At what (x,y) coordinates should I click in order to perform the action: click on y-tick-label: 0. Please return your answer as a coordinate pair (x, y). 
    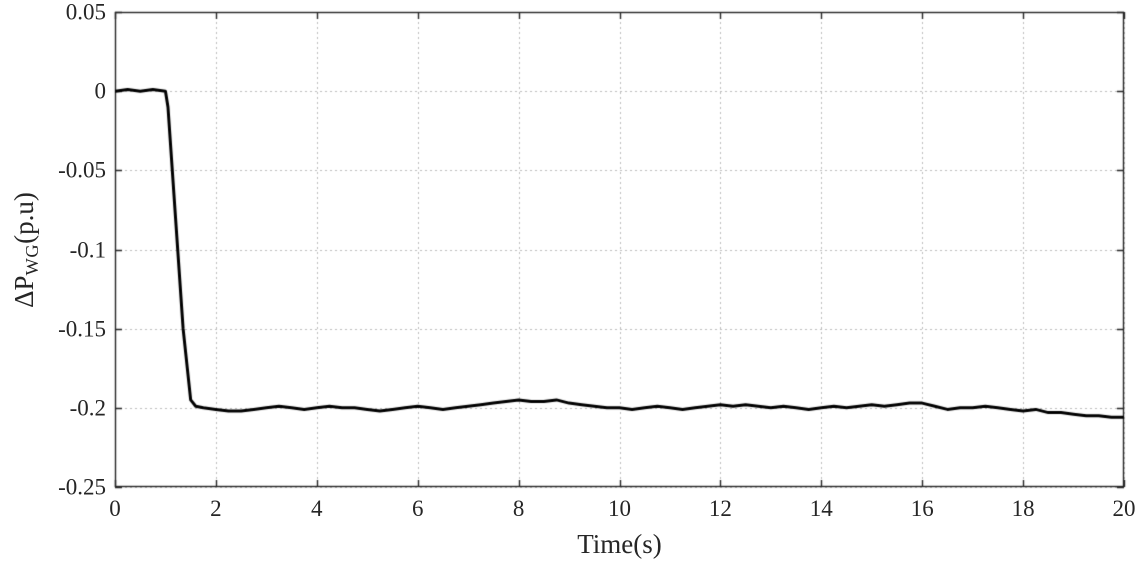
    Looking at the image, I should click on (100, 91).